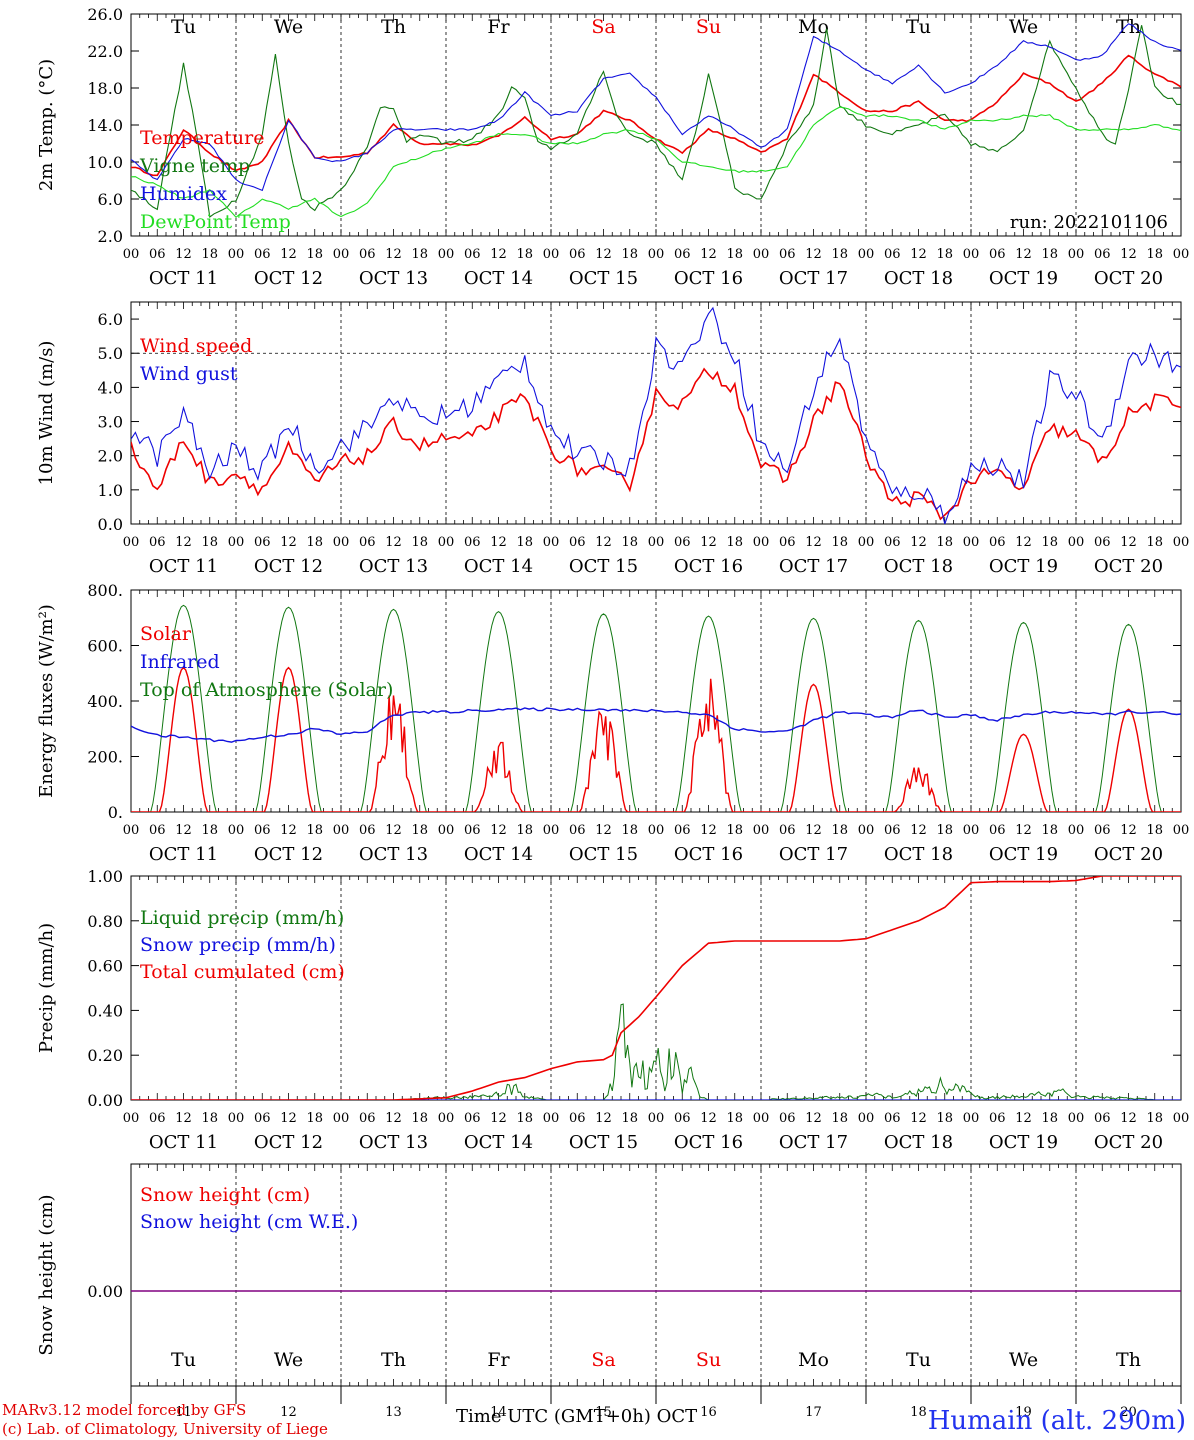 This screenshot has width=1194, height=1440. I want to click on run-label: run: 2022101106, so click(1089, 222).